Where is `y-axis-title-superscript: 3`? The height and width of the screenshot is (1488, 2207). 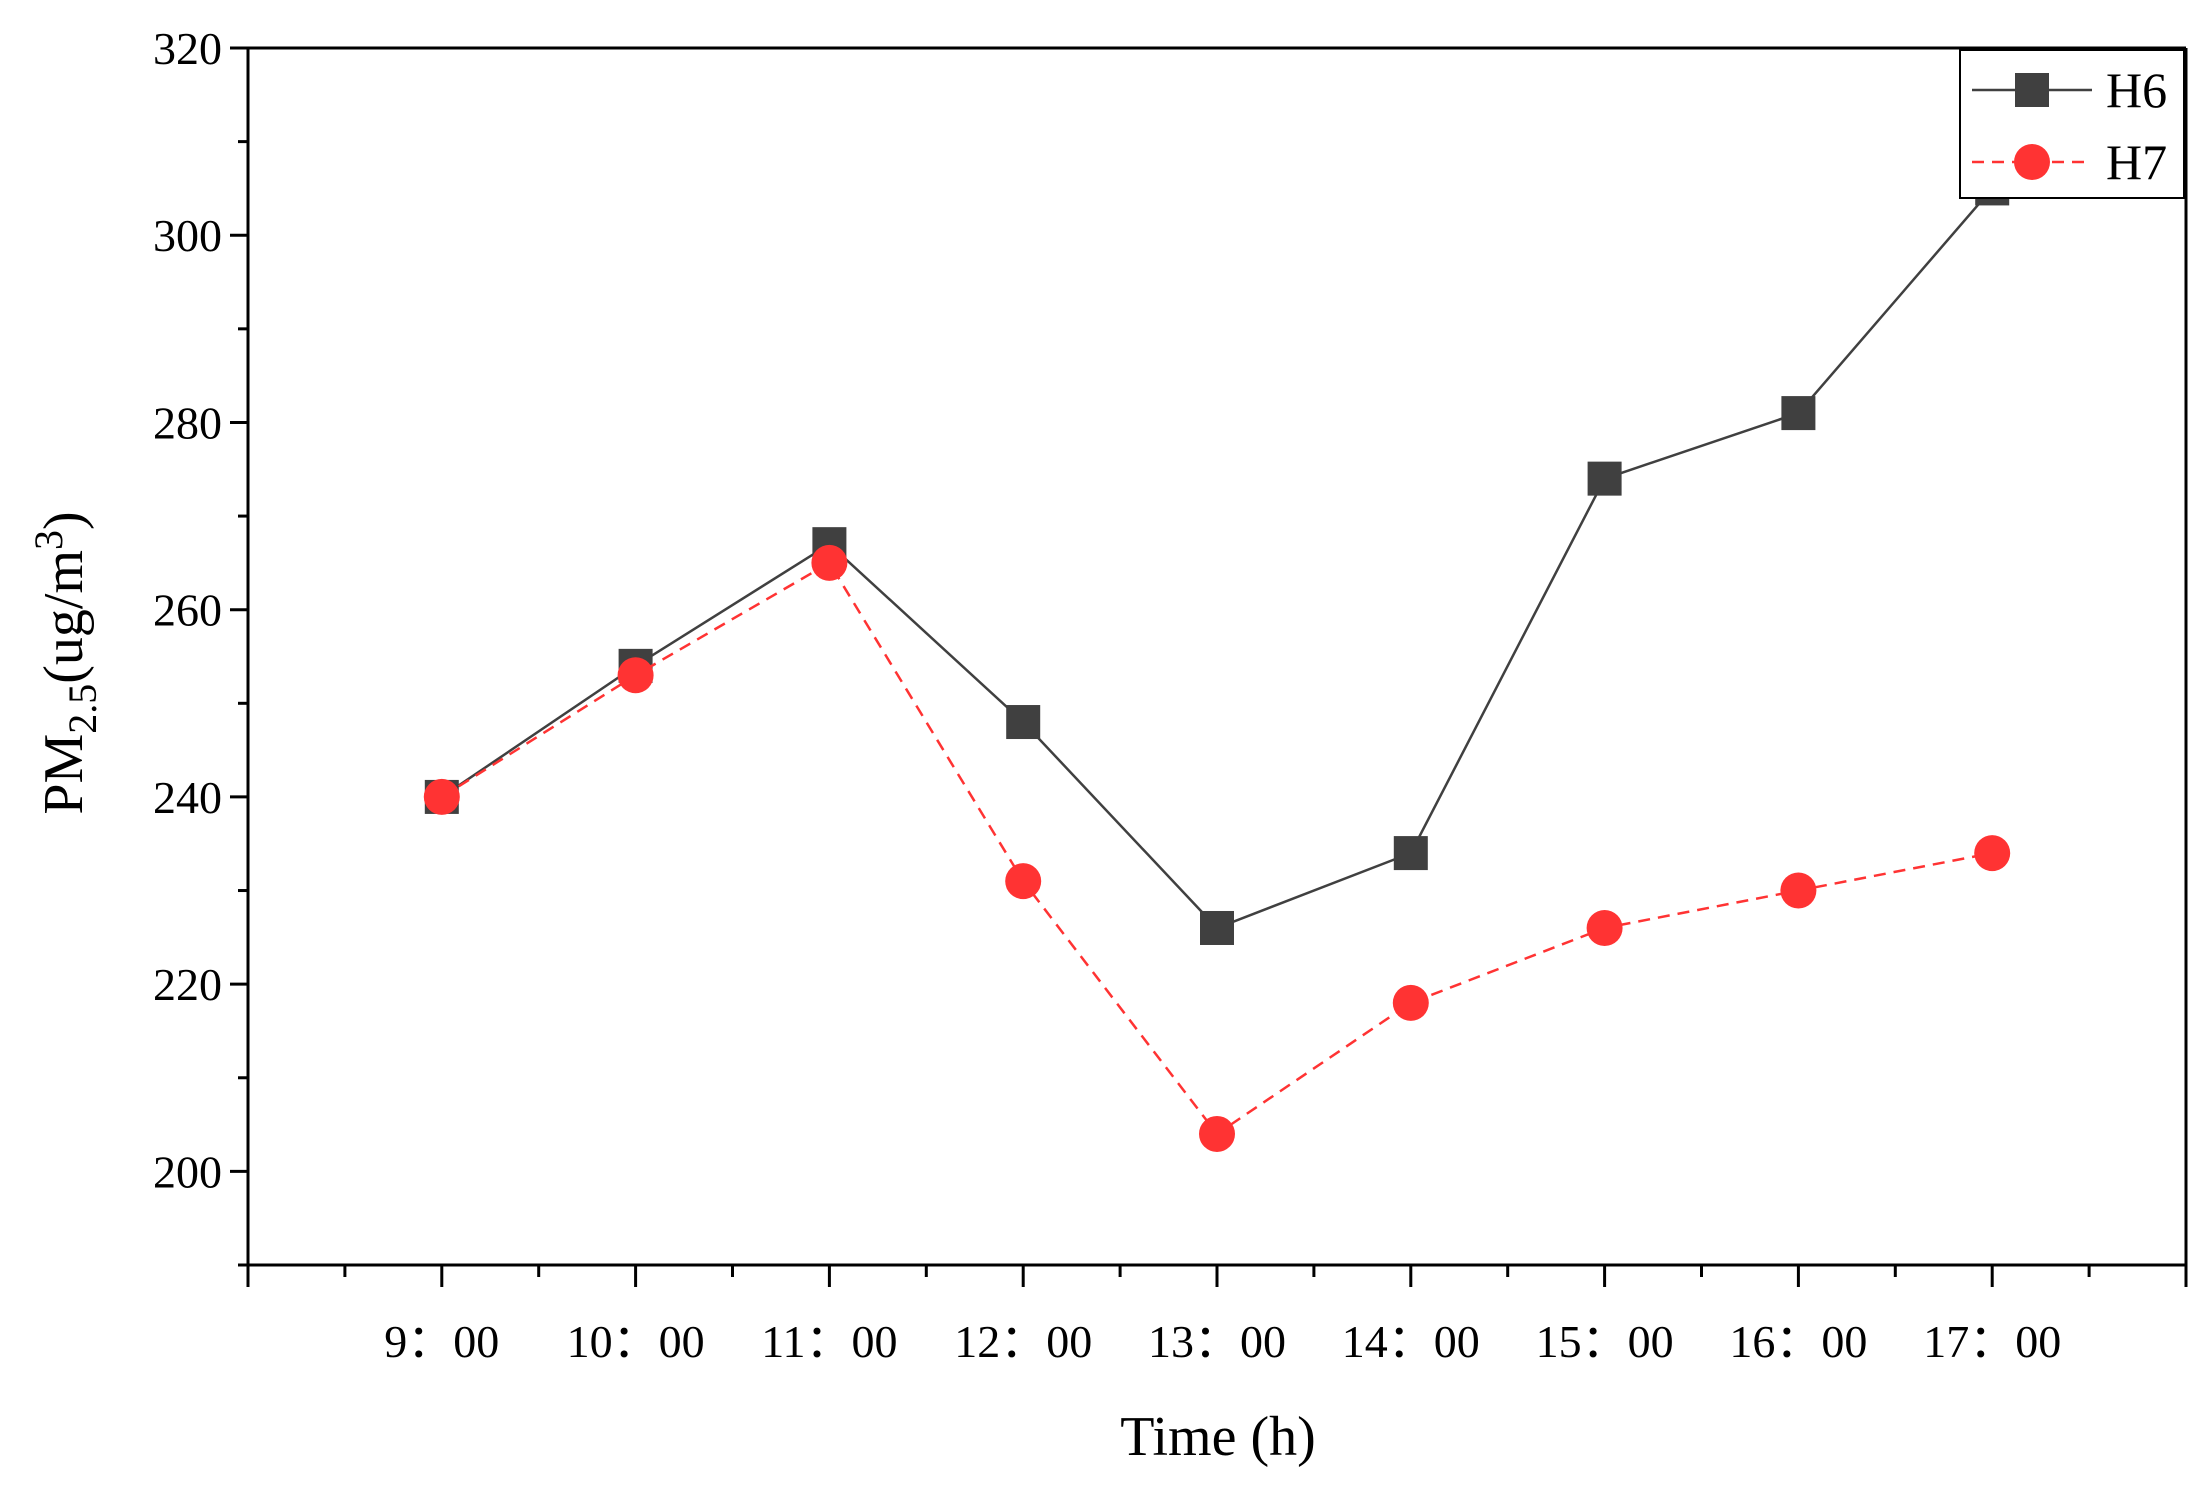 y-axis-title-superscript: 3 is located at coordinates (48, 540).